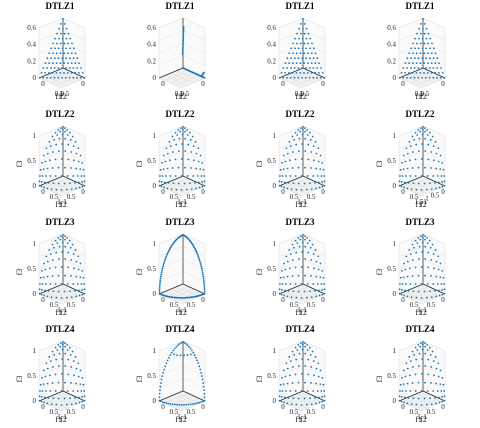 The image size is (480, 428). Describe the element at coordinates (71, 197) in the screenshot. I see `y-tick-label: 0.5` at that location.